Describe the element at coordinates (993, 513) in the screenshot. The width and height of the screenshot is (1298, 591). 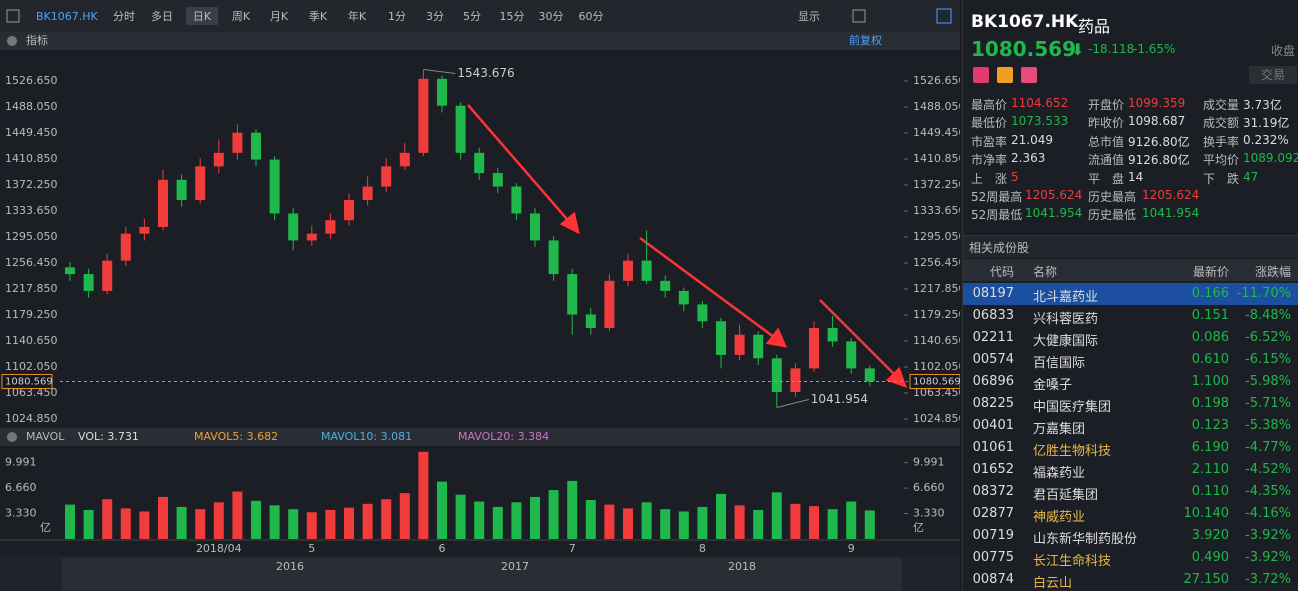
I see `cell-code: 02877` at that location.